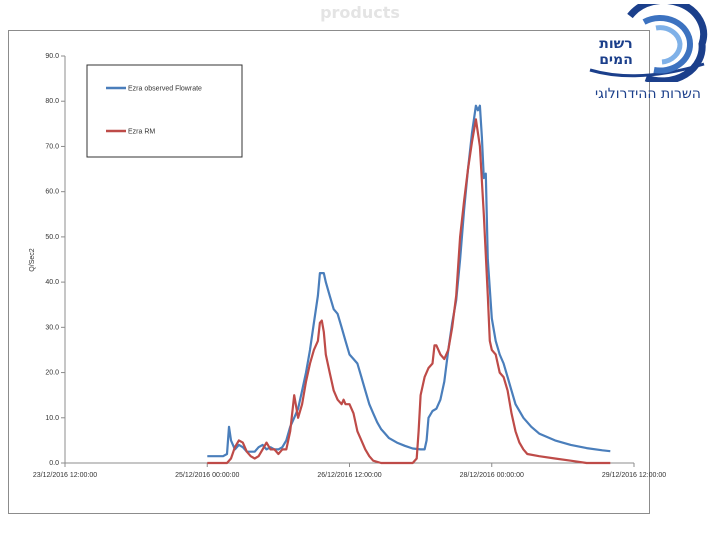  Describe the element at coordinates (52, 327) in the screenshot. I see `y-tick-label: 30.0` at that location.